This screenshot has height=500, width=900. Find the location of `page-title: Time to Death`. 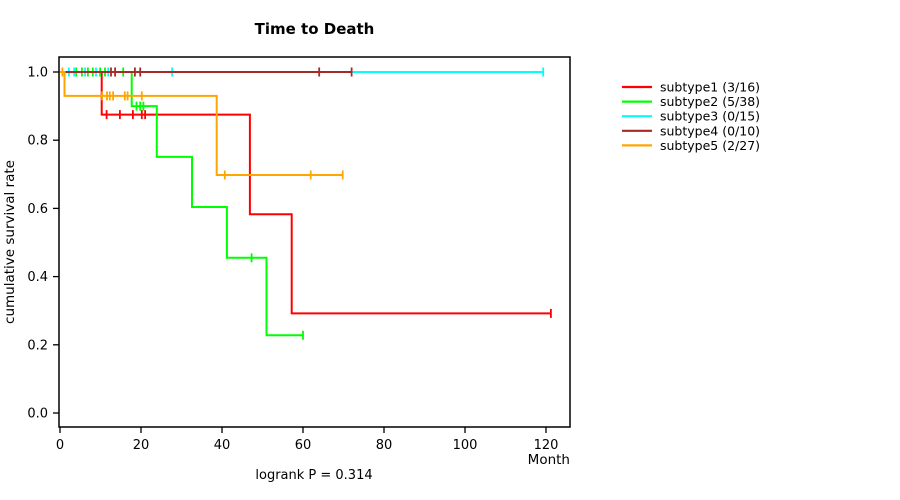

page-title: Time to Death is located at coordinates (315, 29).